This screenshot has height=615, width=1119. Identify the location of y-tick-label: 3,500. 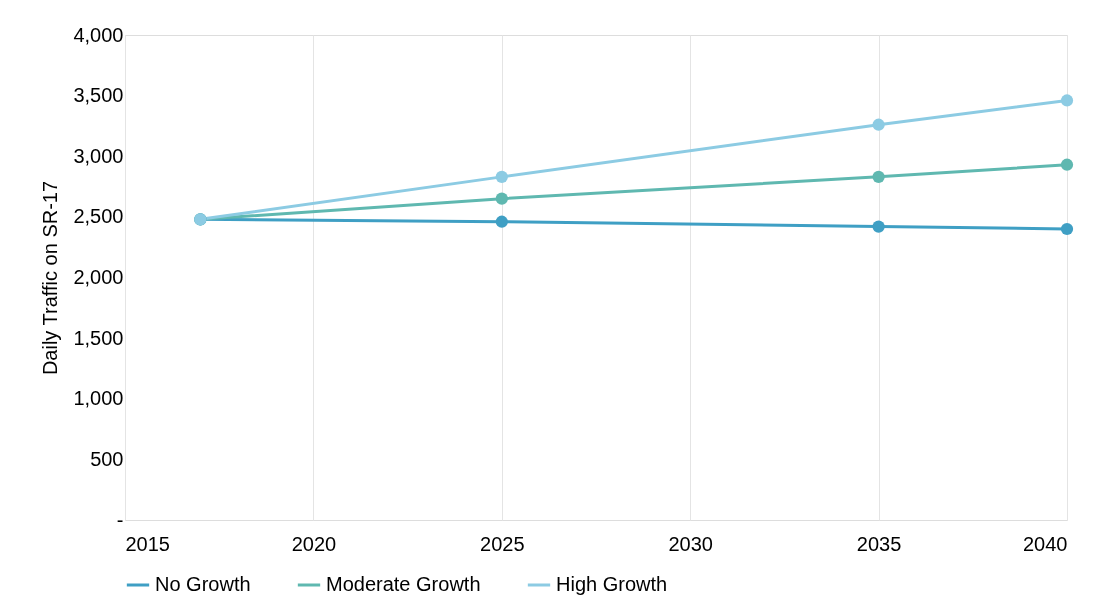
(98, 95).